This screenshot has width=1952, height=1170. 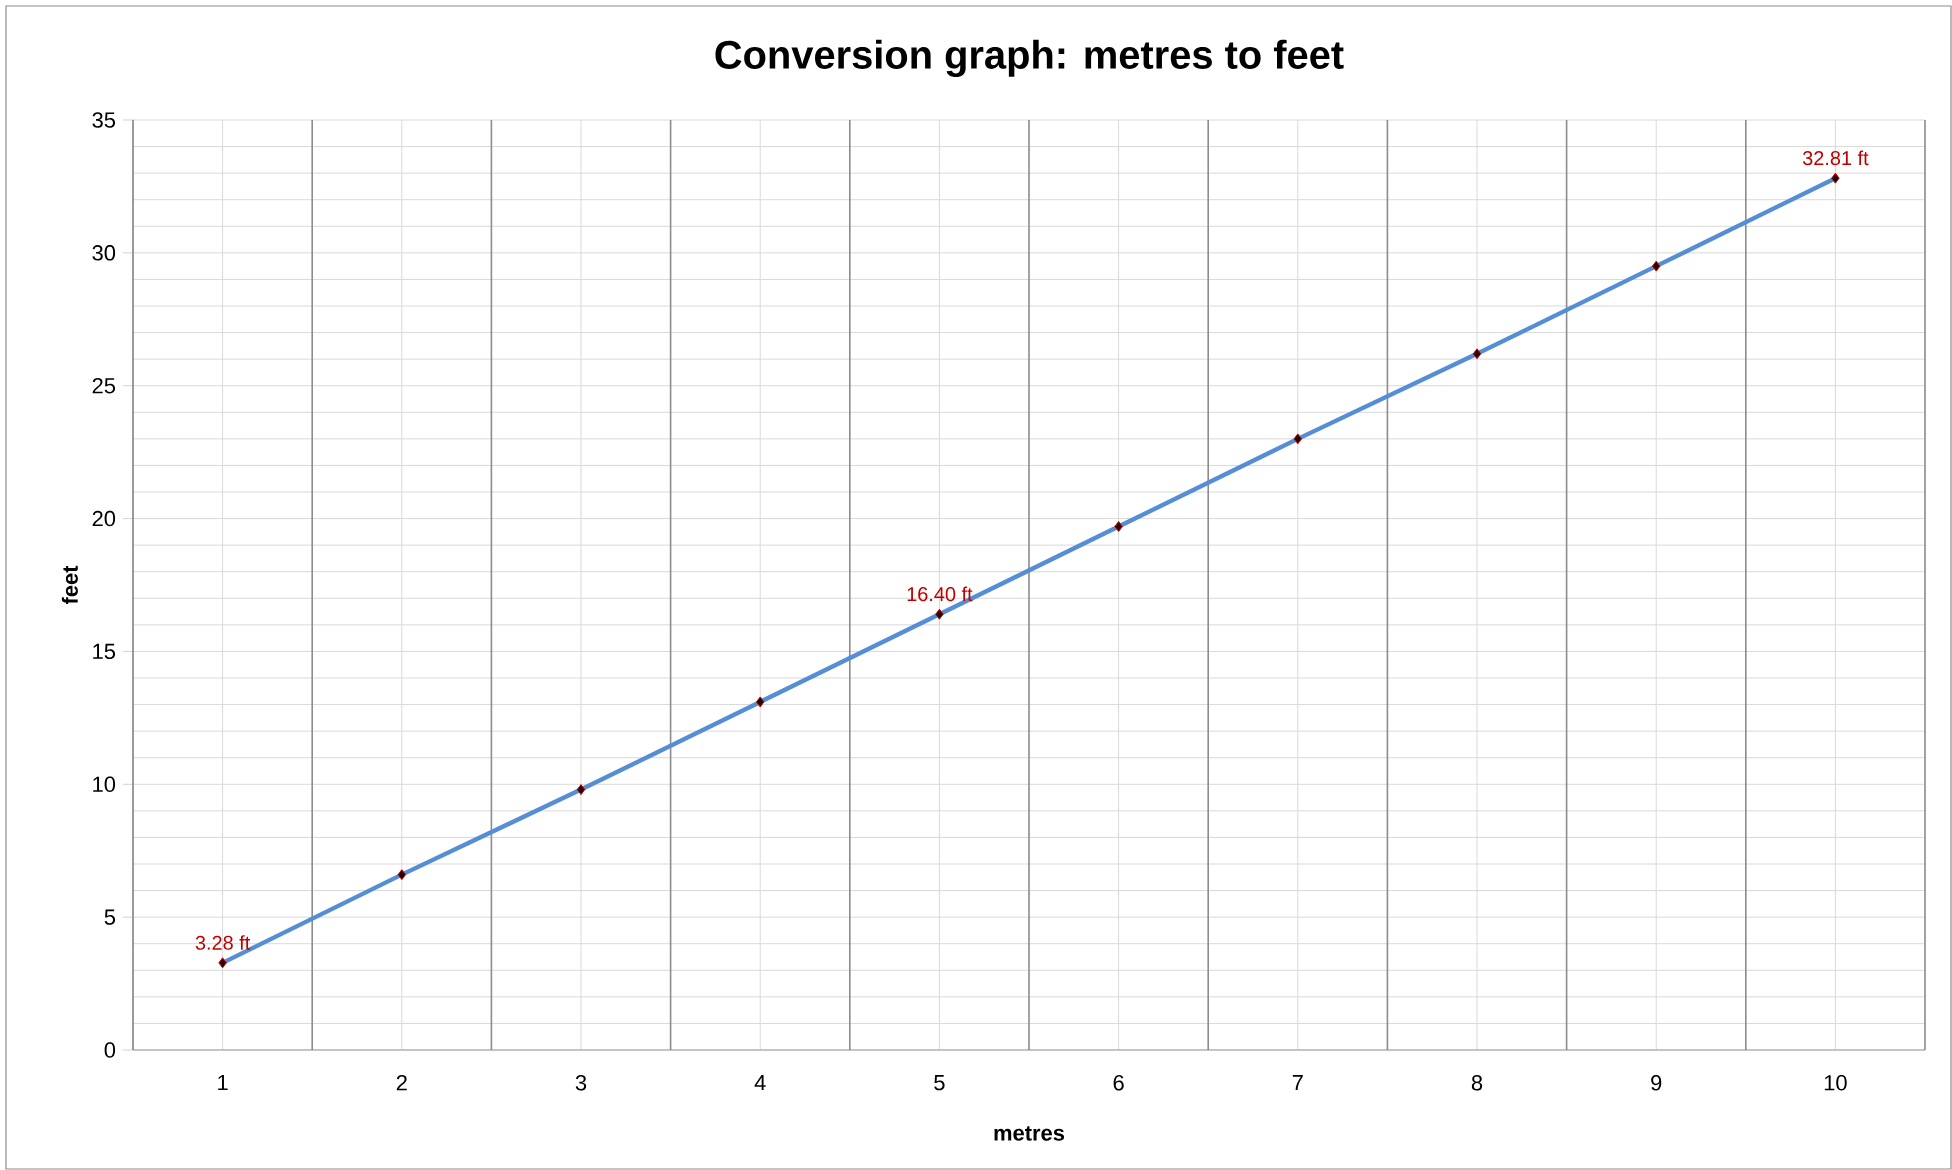 What do you see at coordinates (581, 1083) in the screenshot?
I see `x-tick-label: 3` at bounding box center [581, 1083].